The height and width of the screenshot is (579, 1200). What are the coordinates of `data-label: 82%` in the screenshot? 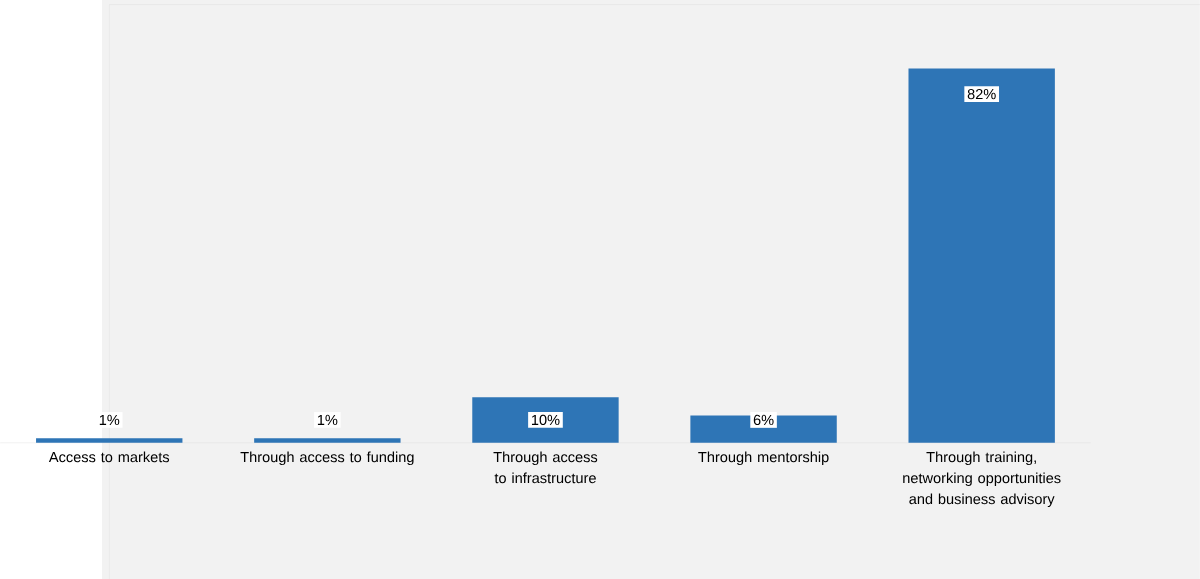 It's located at (981, 94).